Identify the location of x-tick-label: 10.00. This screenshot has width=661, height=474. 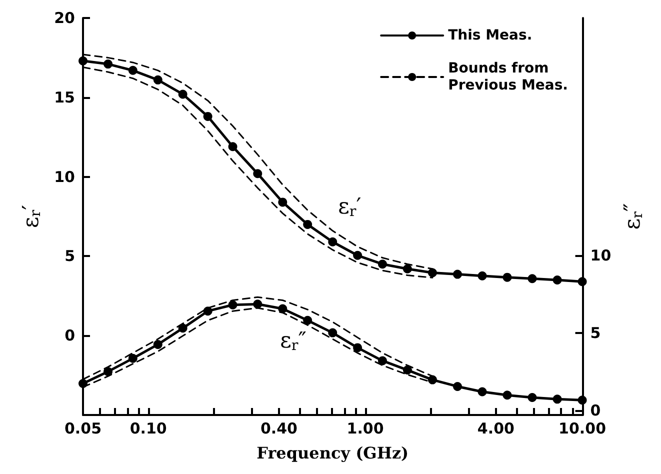
(582, 429).